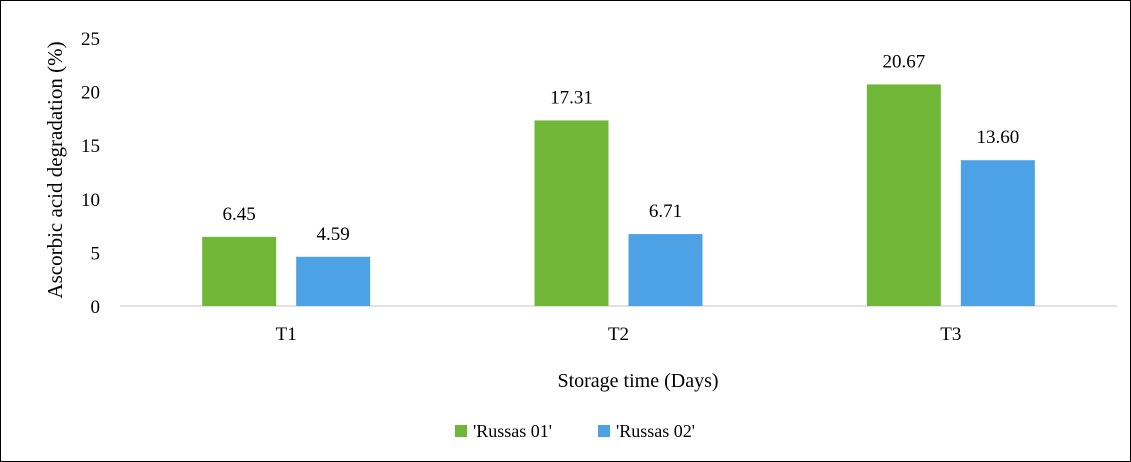  What do you see at coordinates (665, 211) in the screenshot?
I see `data-label: 6.71` at bounding box center [665, 211].